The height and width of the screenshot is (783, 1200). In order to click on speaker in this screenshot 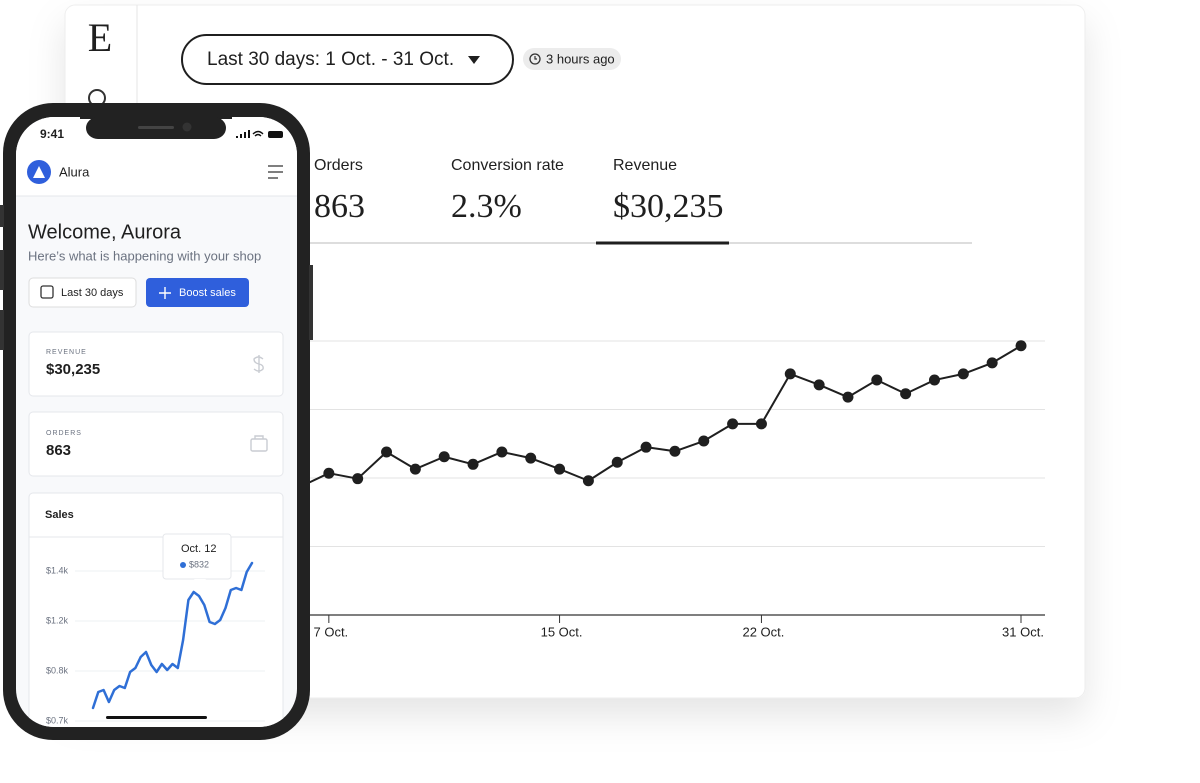, I will do `click(156, 127)`.